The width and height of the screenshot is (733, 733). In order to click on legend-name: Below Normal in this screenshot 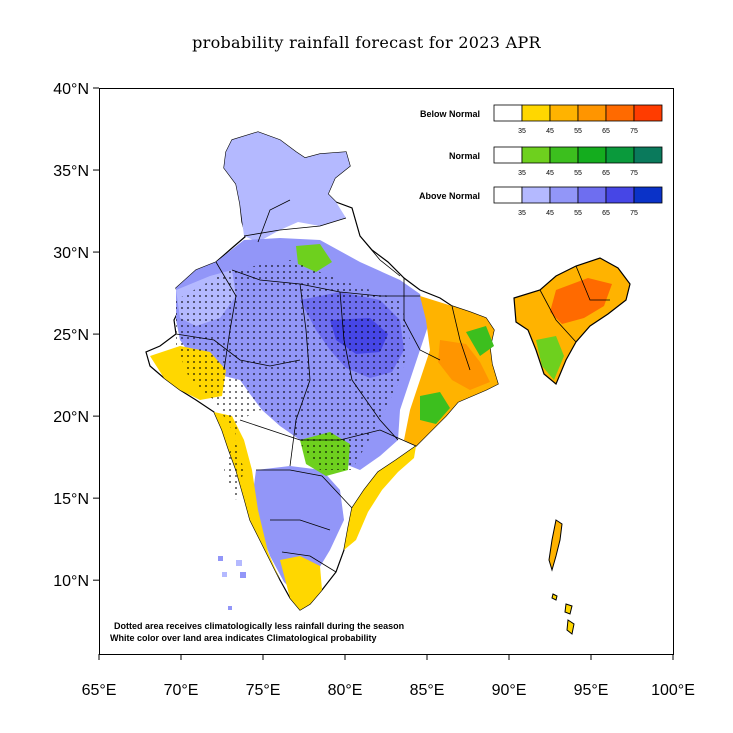, I will do `click(450, 114)`.